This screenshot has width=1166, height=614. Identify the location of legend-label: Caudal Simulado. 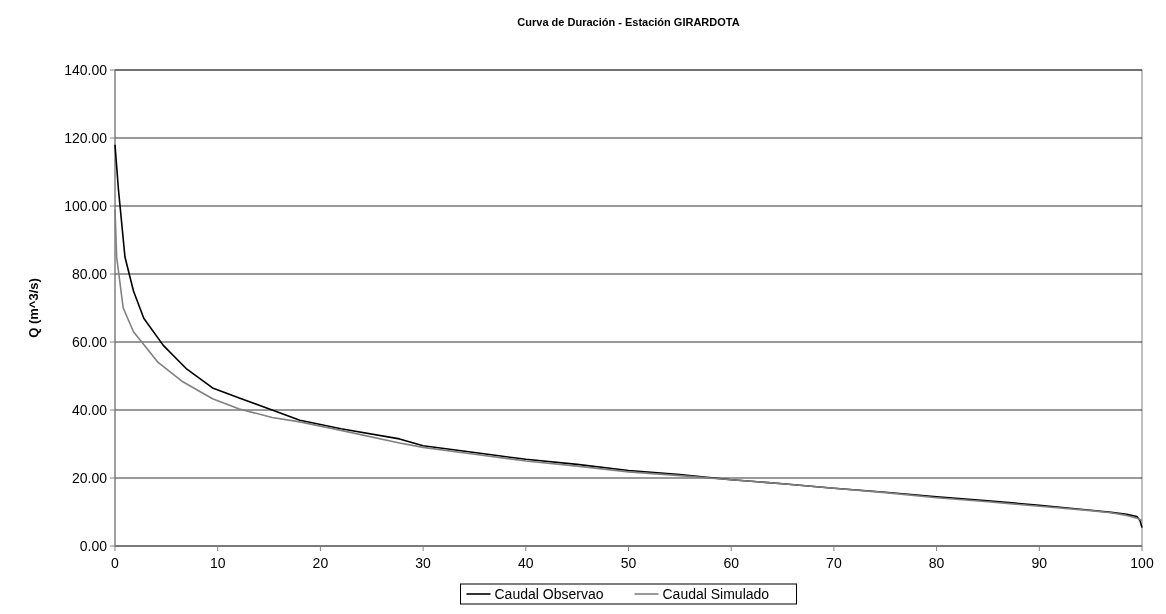
(716, 593).